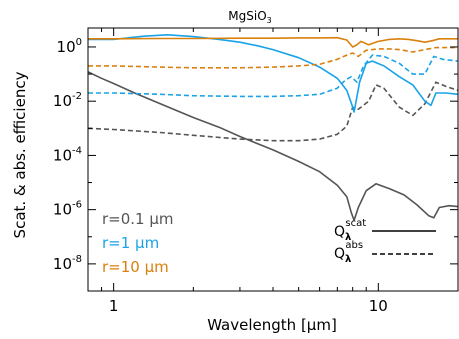 Image resolution: width=459 pixels, height=339 pixels. I want to click on legend-size-2: r=10 μm, so click(135, 267).